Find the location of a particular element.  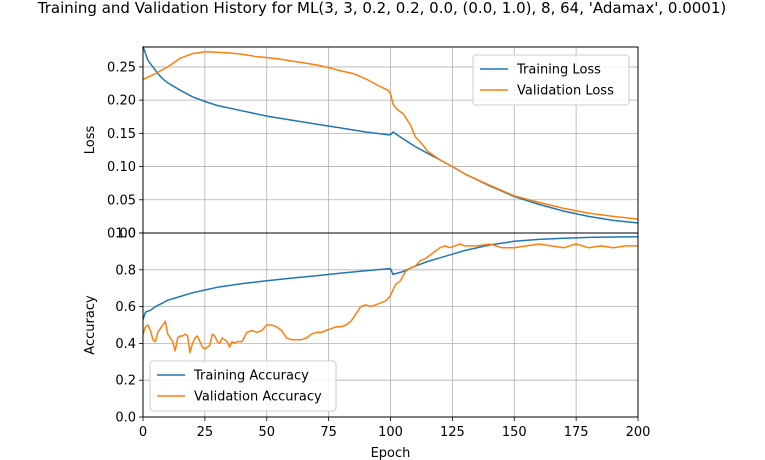

y-tick-label-0-2: 0.2 is located at coordinates (125, 381).